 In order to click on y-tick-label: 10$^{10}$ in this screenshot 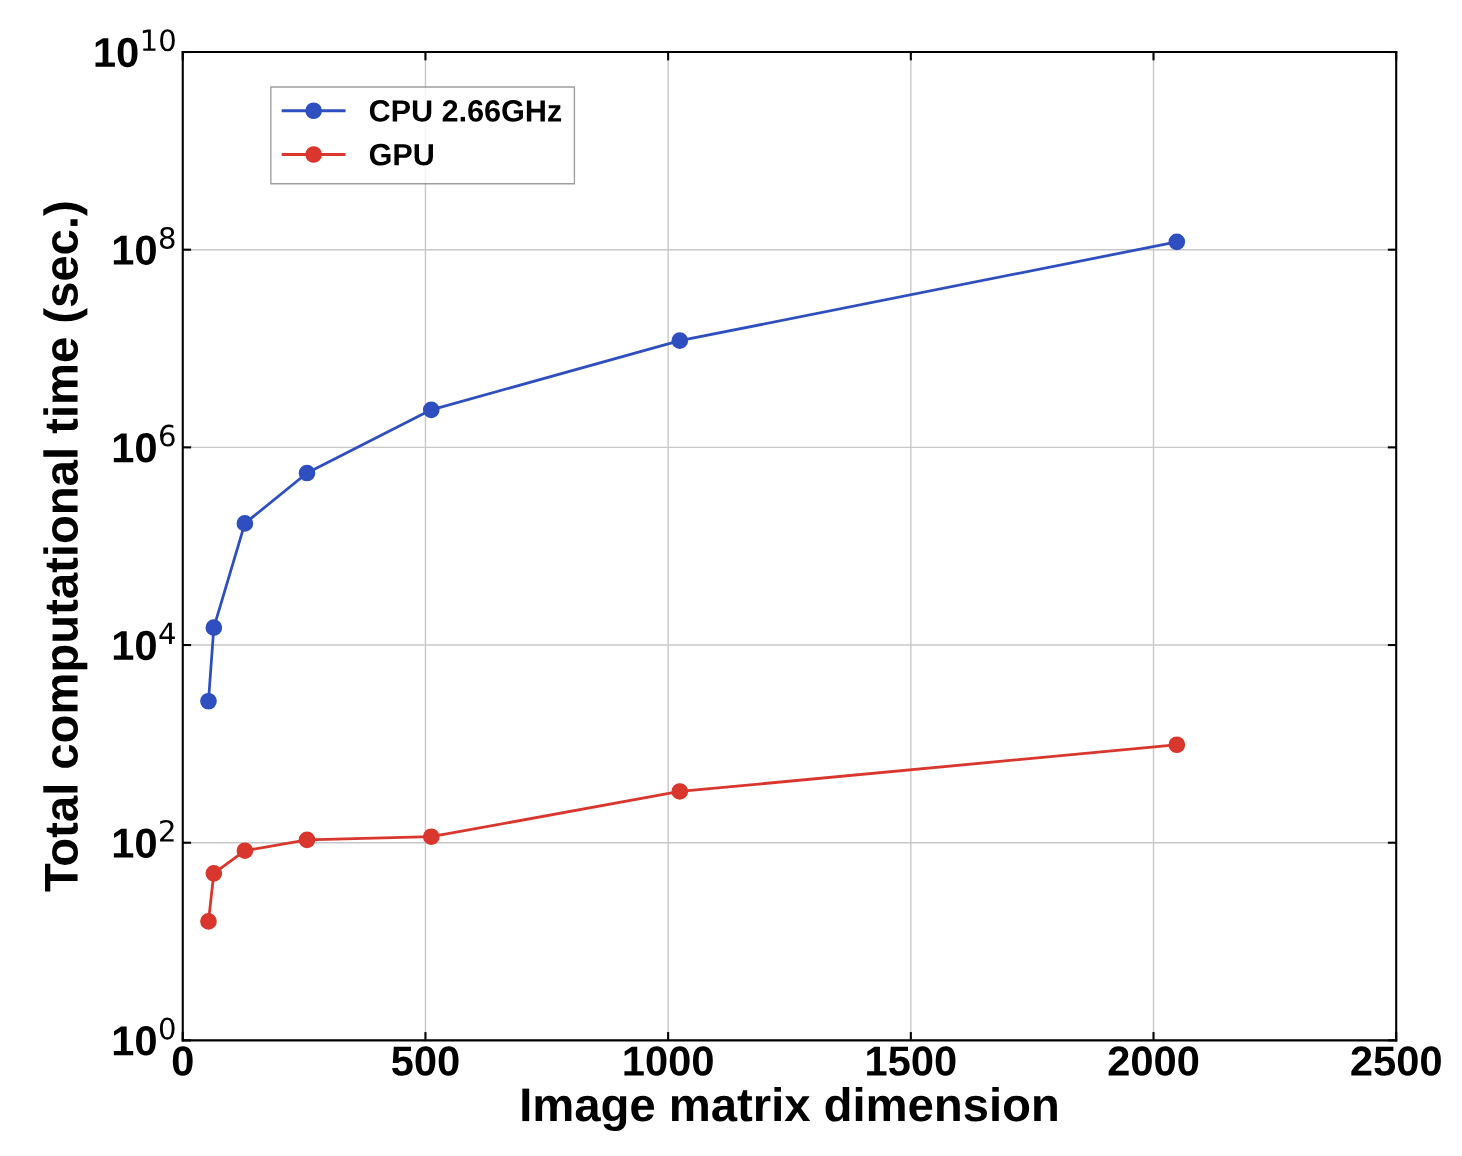, I will do `click(135, 48)`.